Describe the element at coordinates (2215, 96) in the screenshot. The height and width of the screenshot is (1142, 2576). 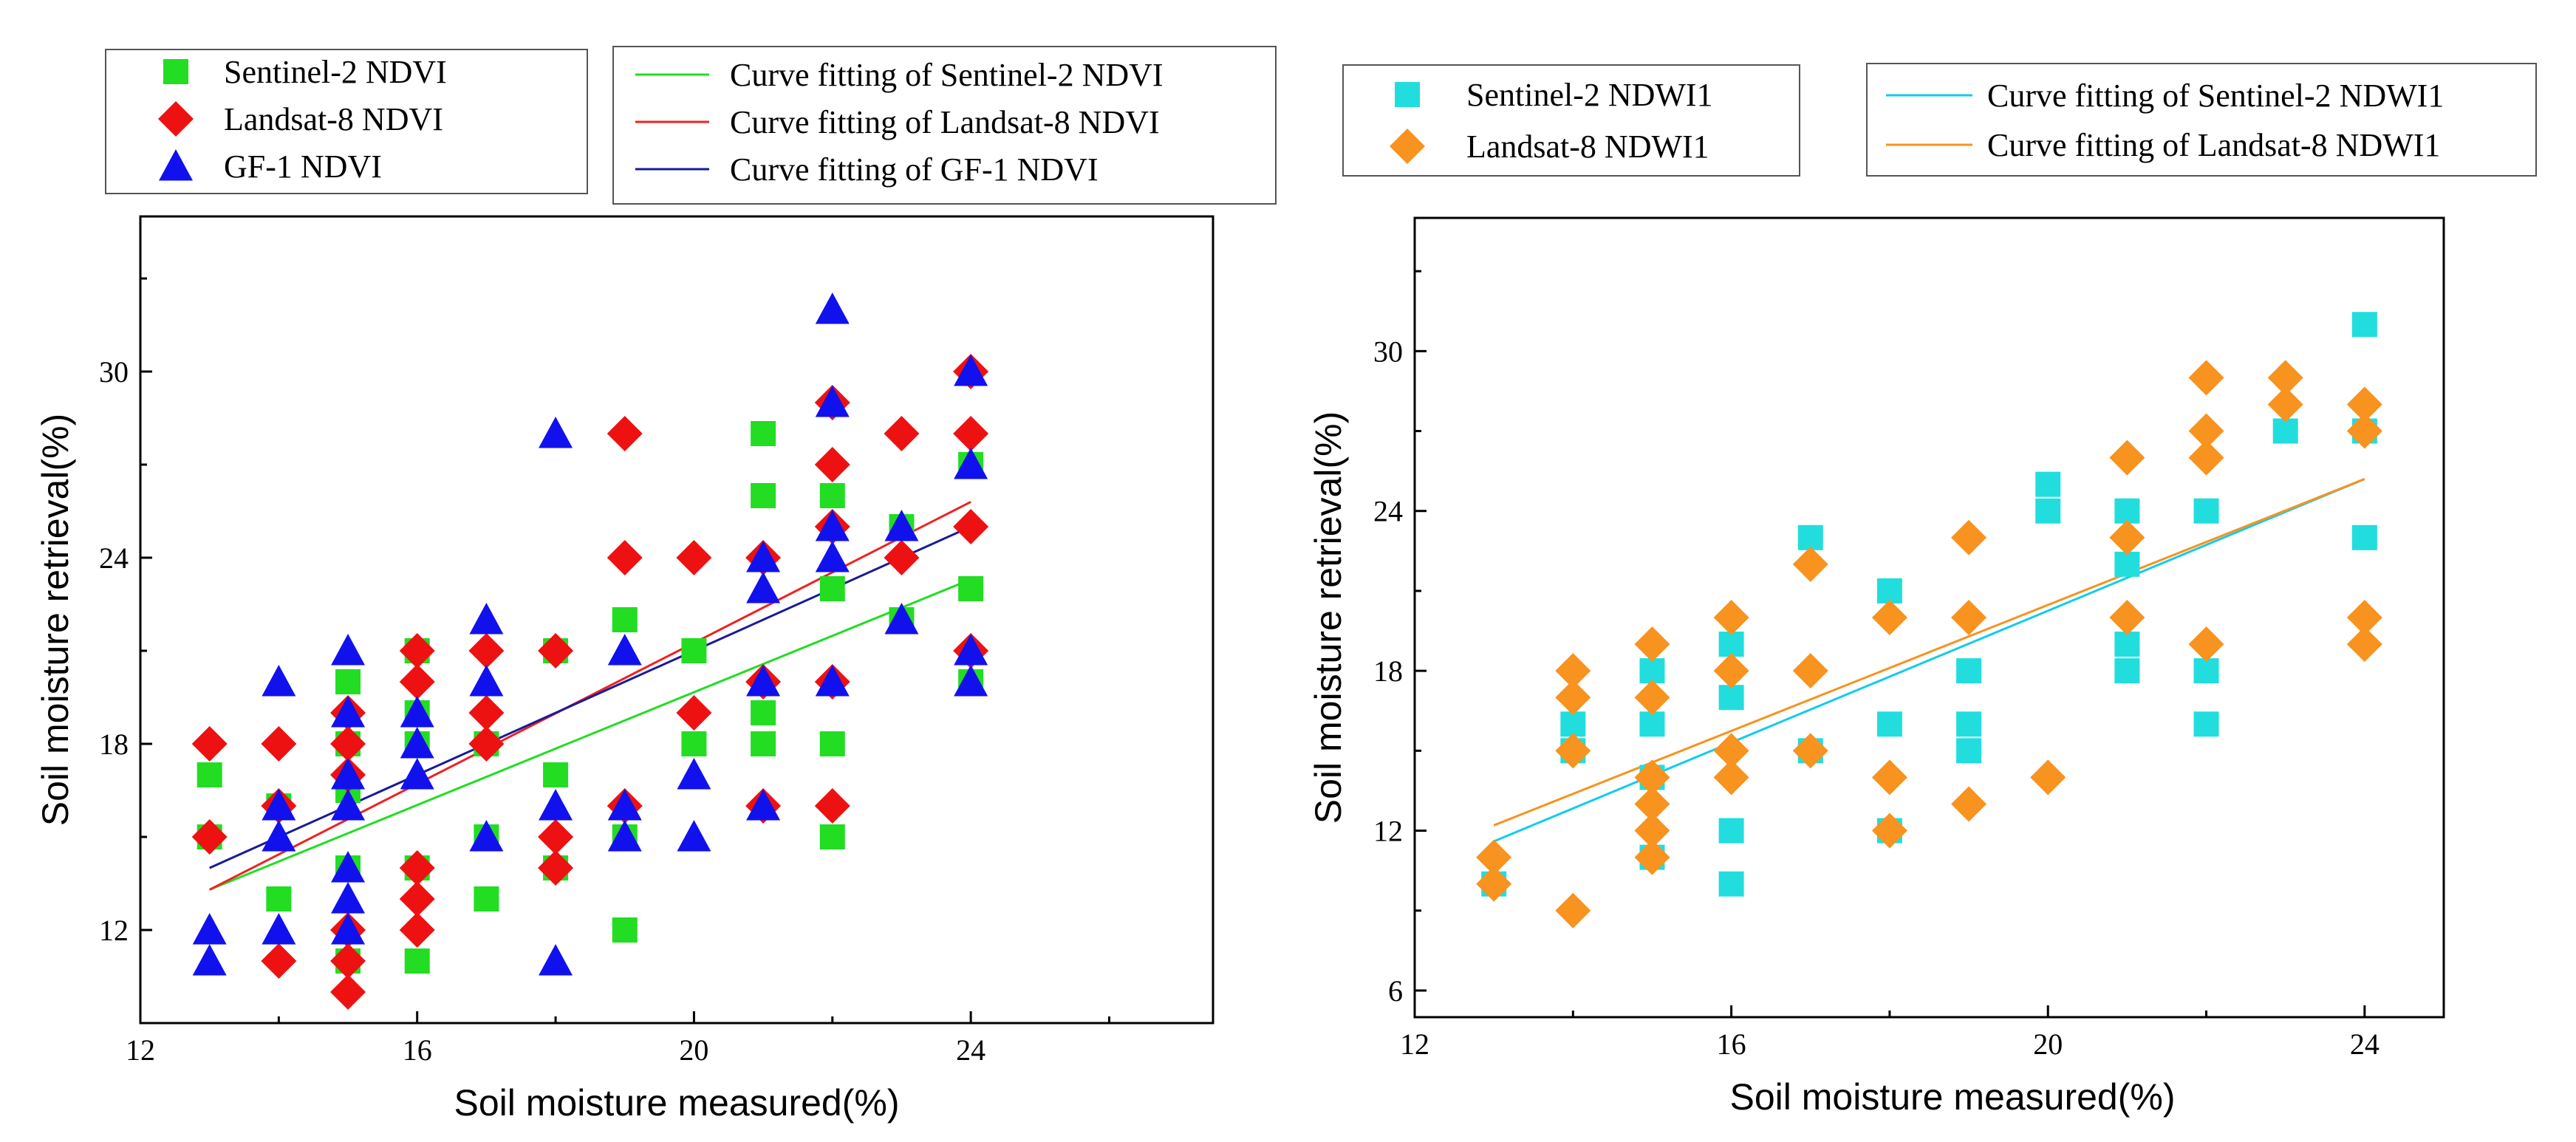
I see `legend-label: Curve fitting of Sentinel-2 NDWI1` at that location.